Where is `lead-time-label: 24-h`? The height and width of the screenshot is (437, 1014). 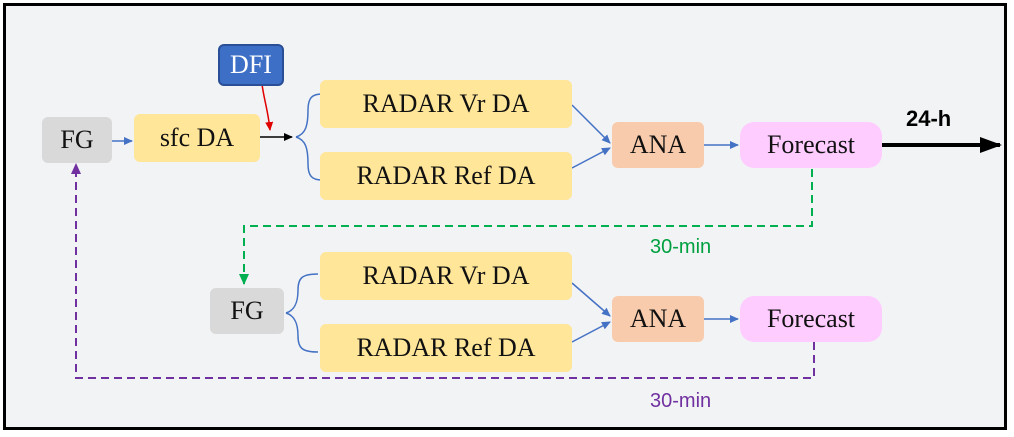
lead-time-label: 24-h is located at coordinates (929, 118).